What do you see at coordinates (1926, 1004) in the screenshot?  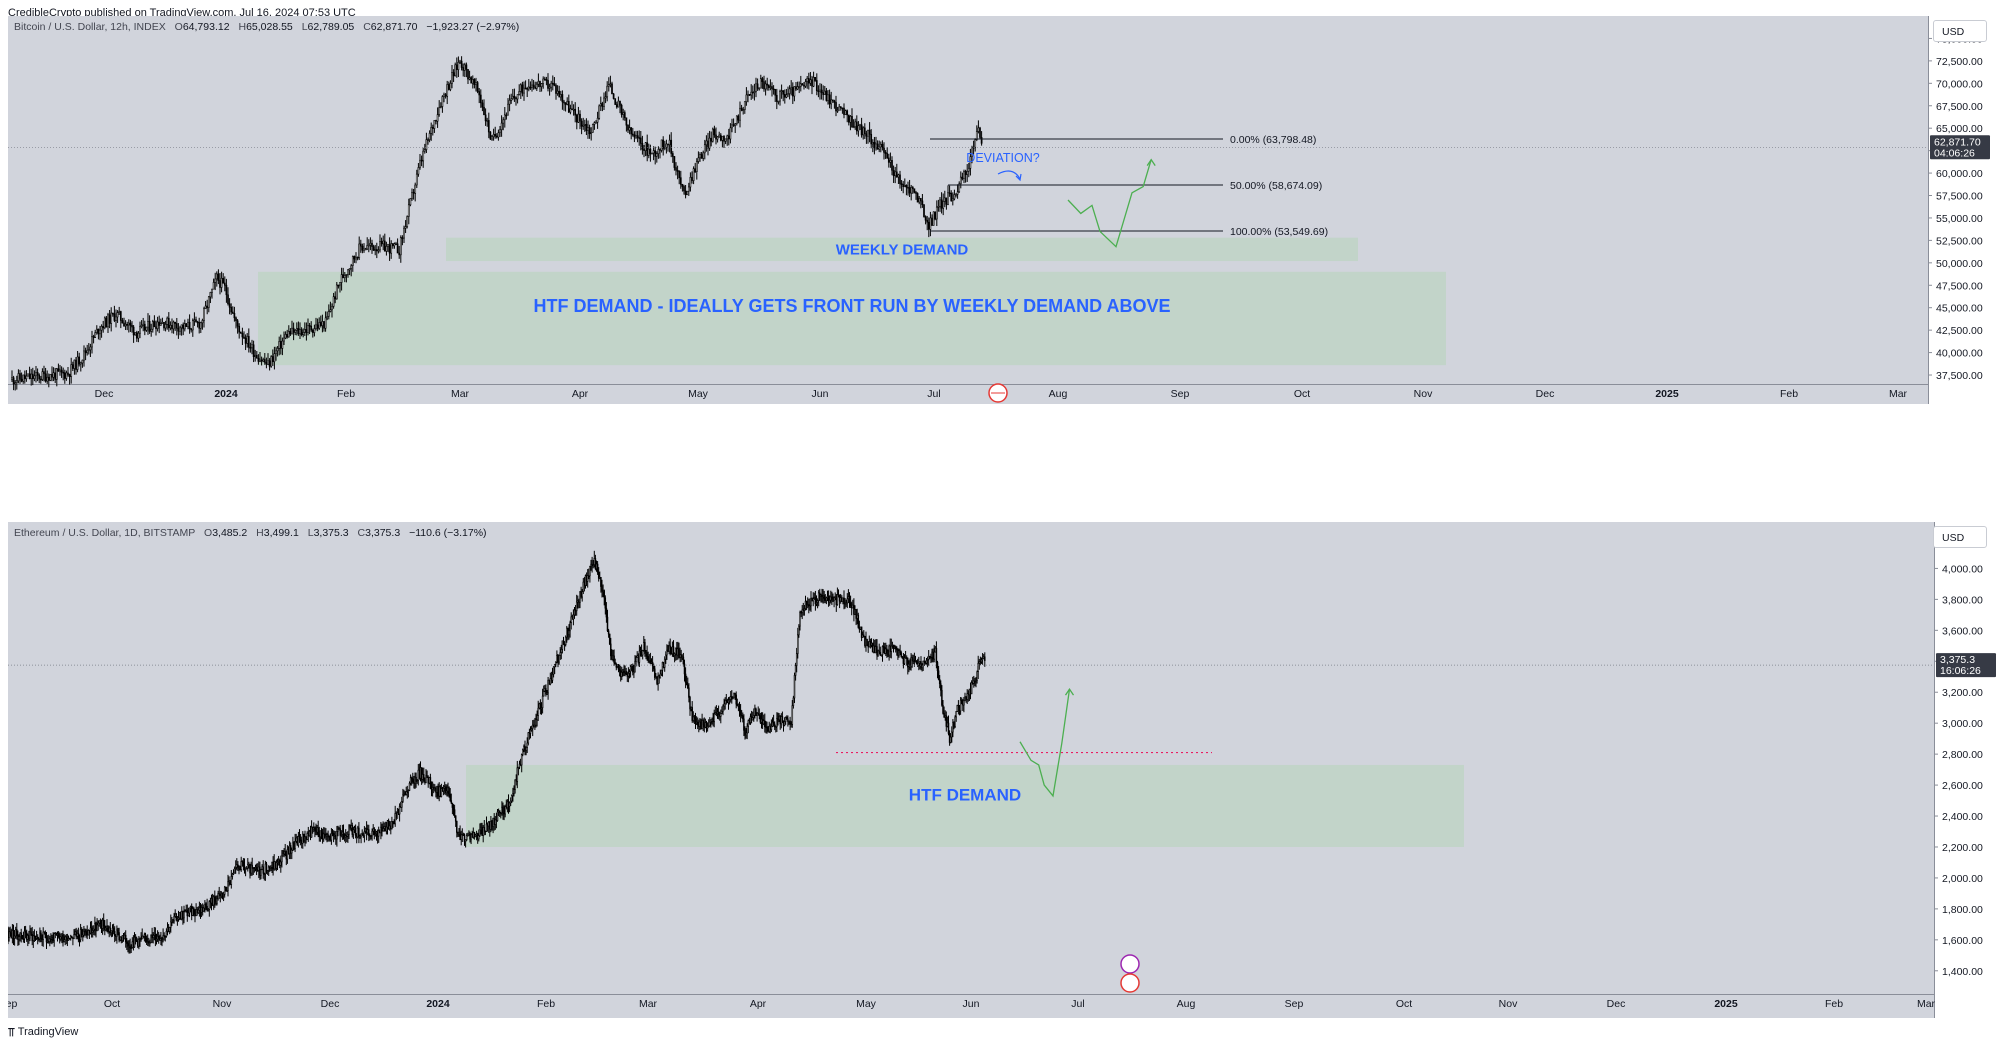 I see `time-tick-label: Mar` at bounding box center [1926, 1004].